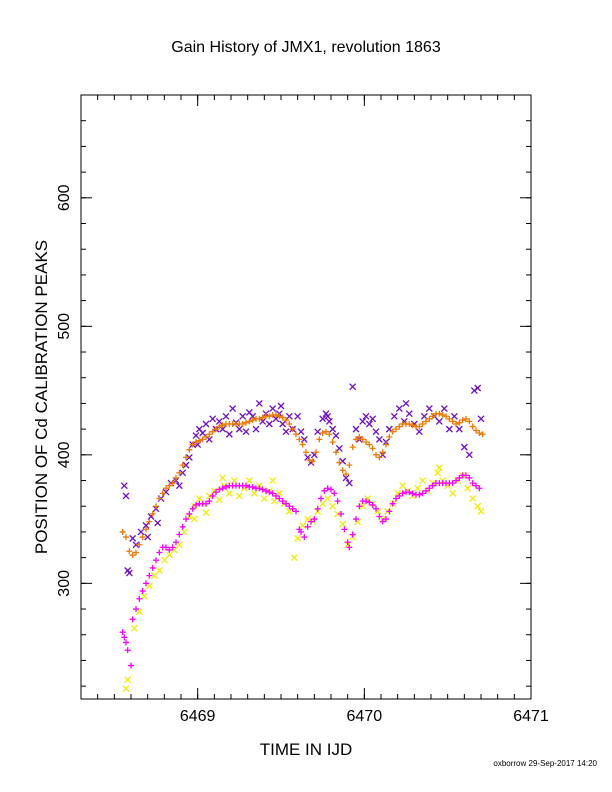 The image size is (612, 792). I want to click on x-axis-label: TIME IN IJD, so click(306, 749).